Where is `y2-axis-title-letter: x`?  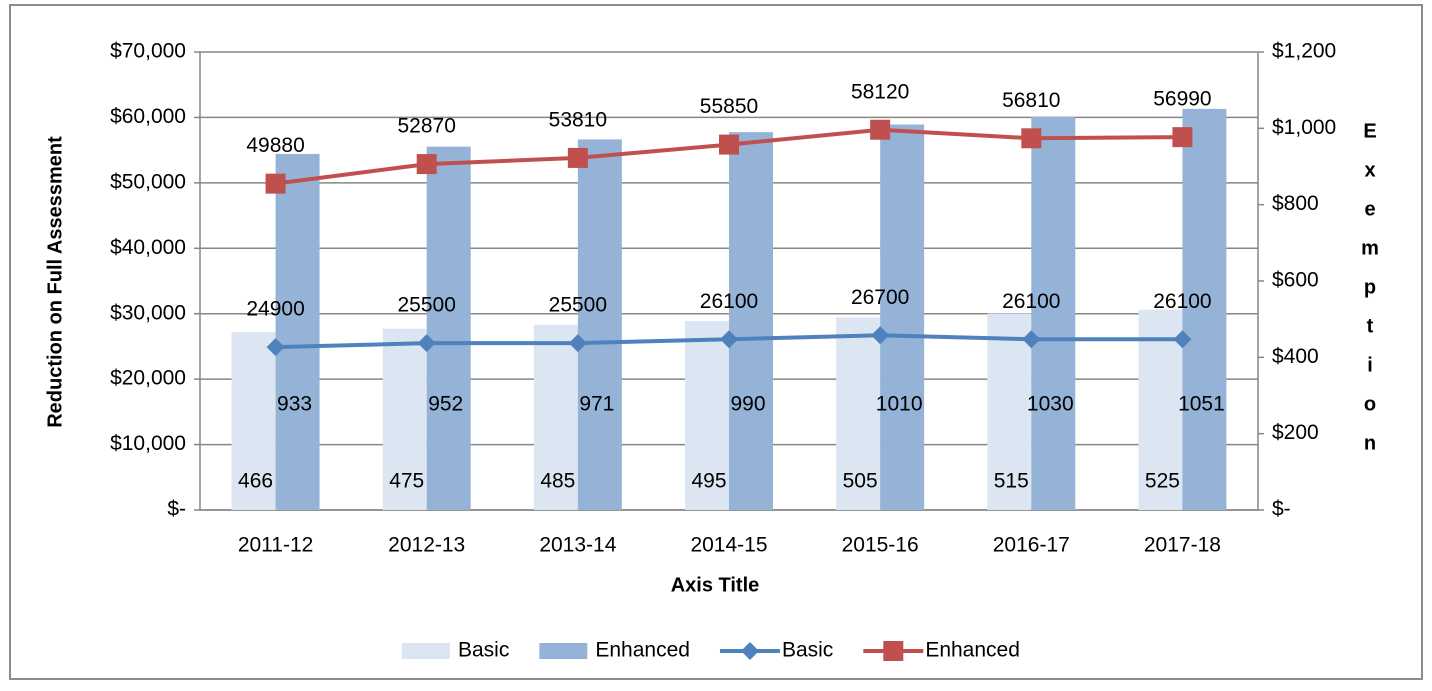
y2-axis-title-letter: x is located at coordinates (1369, 170).